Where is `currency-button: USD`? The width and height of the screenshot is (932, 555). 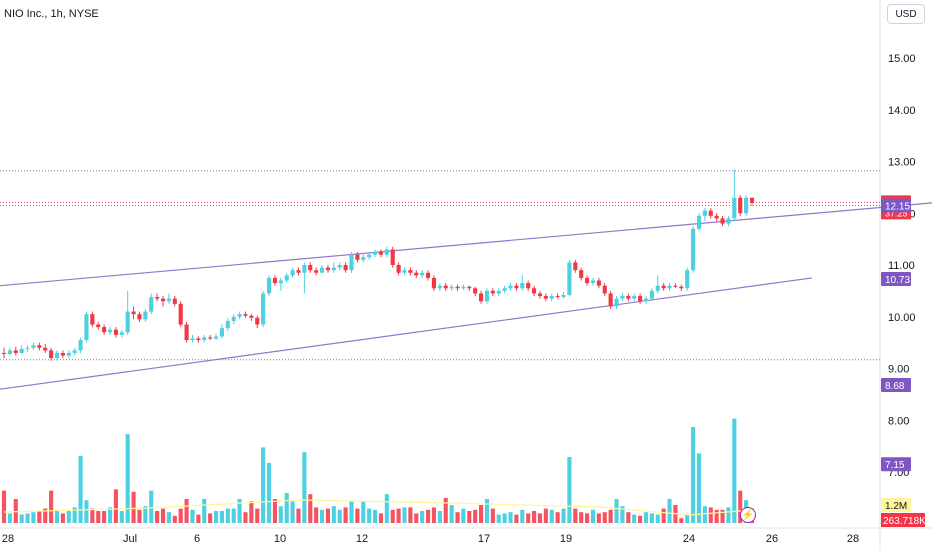
currency-button: USD is located at coordinates (906, 14).